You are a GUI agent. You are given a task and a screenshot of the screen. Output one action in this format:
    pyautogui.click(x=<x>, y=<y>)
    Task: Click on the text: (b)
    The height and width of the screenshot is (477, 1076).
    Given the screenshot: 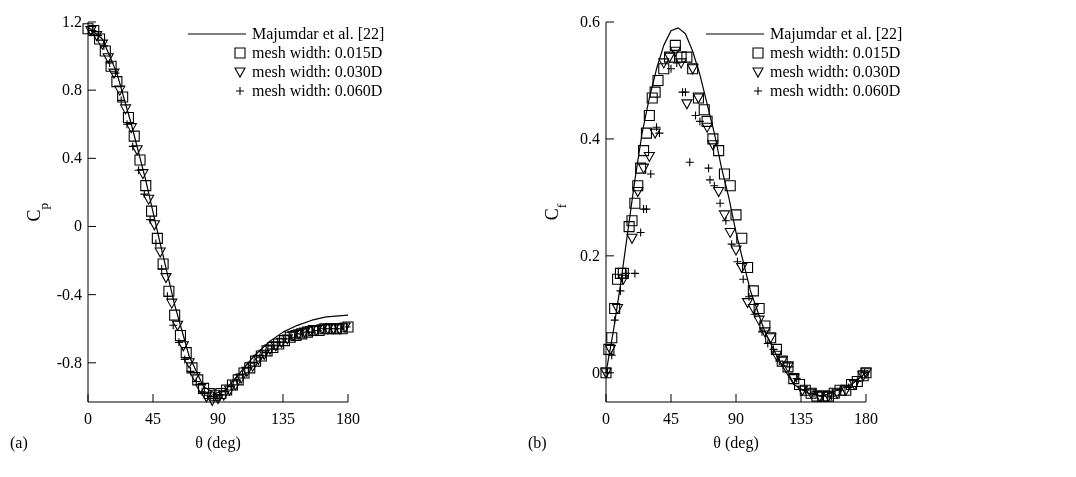 What is the action you would take?
    pyautogui.click(x=537, y=443)
    